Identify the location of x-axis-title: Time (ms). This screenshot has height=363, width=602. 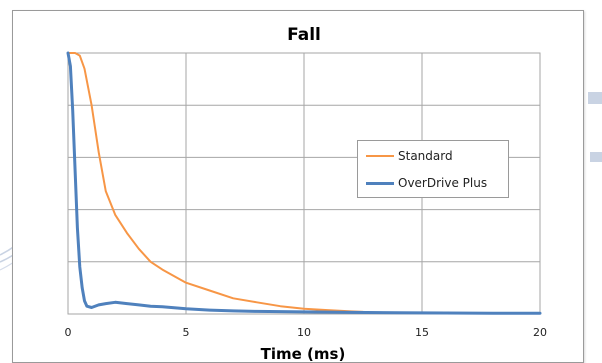
(303, 354).